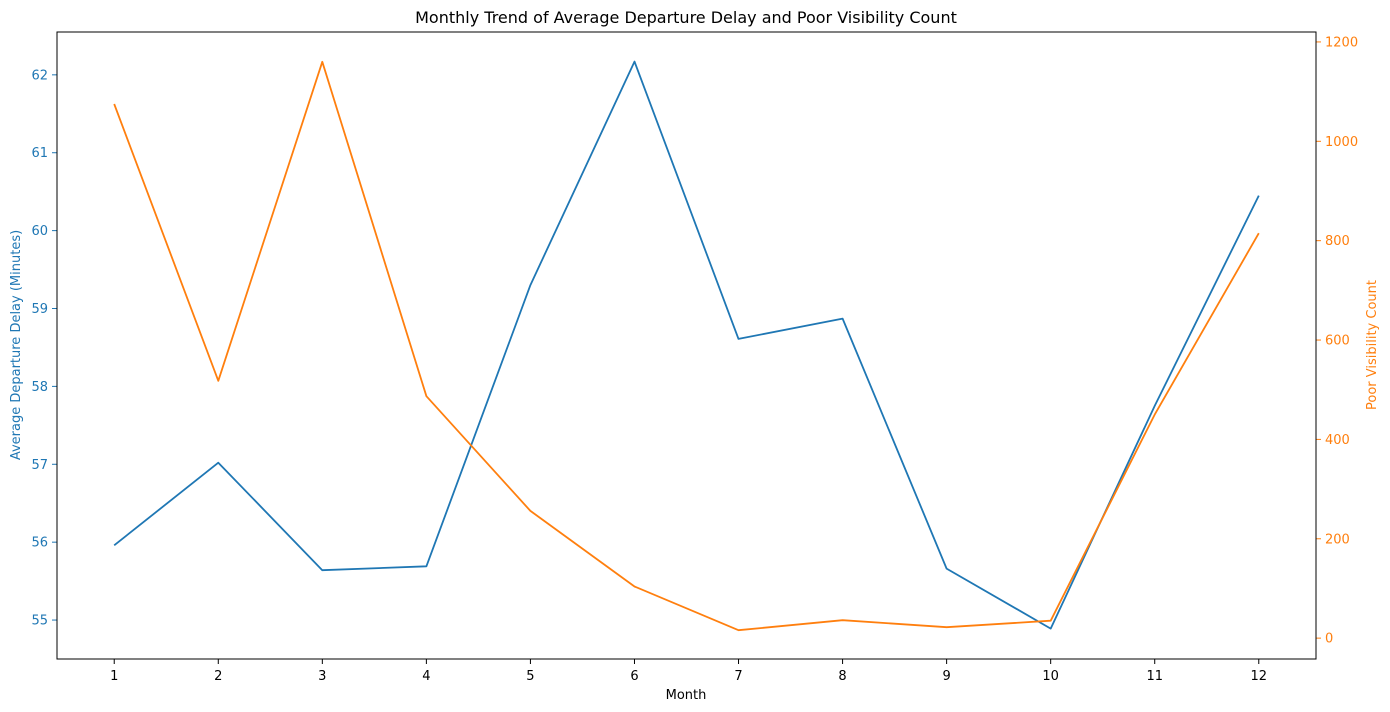 The height and width of the screenshot is (712, 1390). Describe the element at coordinates (1258, 676) in the screenshot. I see `x-tick-label: 12` at that location.